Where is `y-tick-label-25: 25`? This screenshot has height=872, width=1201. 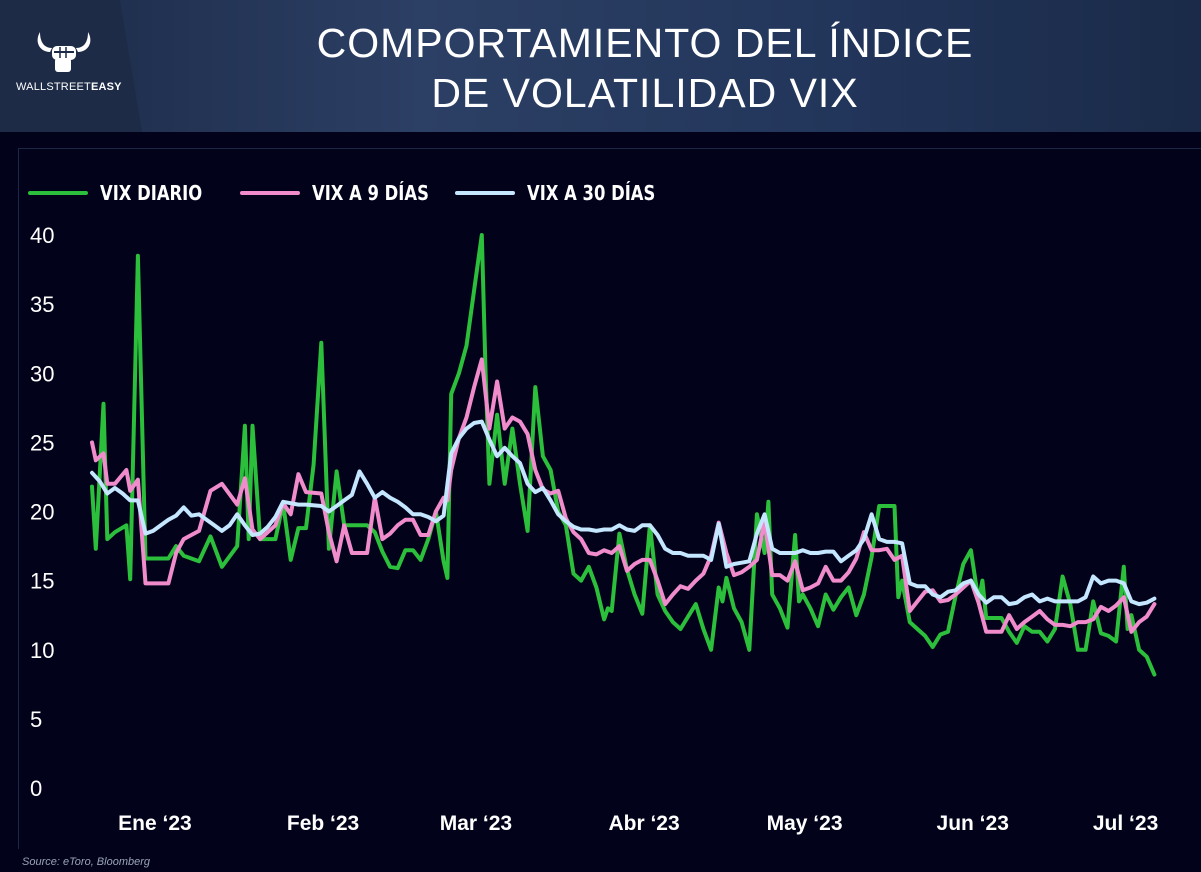 y-tick-label-25: 25 is located at coordinates (42, 442).